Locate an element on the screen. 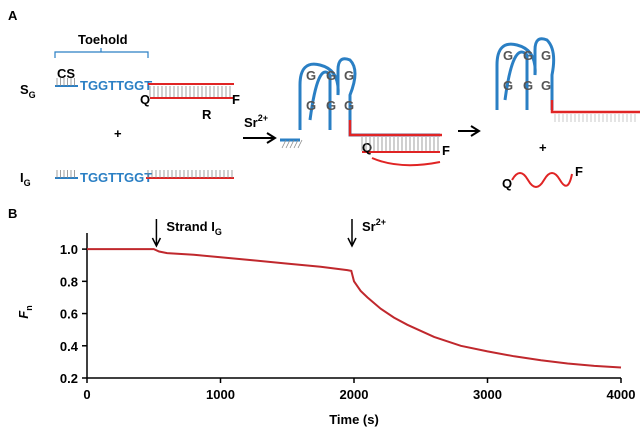  sr-label: Sr2+ is located at coordinates (256, 121).